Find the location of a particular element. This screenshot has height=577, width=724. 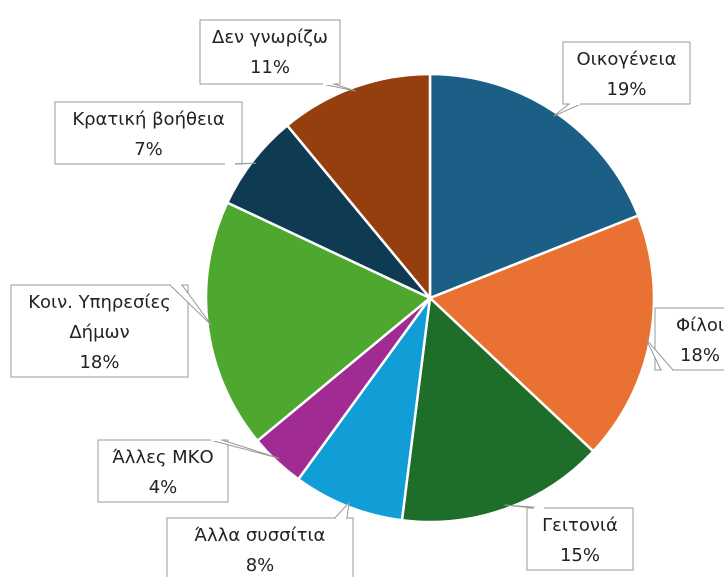

data-label-value: 7% is located at coordinates (148, 149).